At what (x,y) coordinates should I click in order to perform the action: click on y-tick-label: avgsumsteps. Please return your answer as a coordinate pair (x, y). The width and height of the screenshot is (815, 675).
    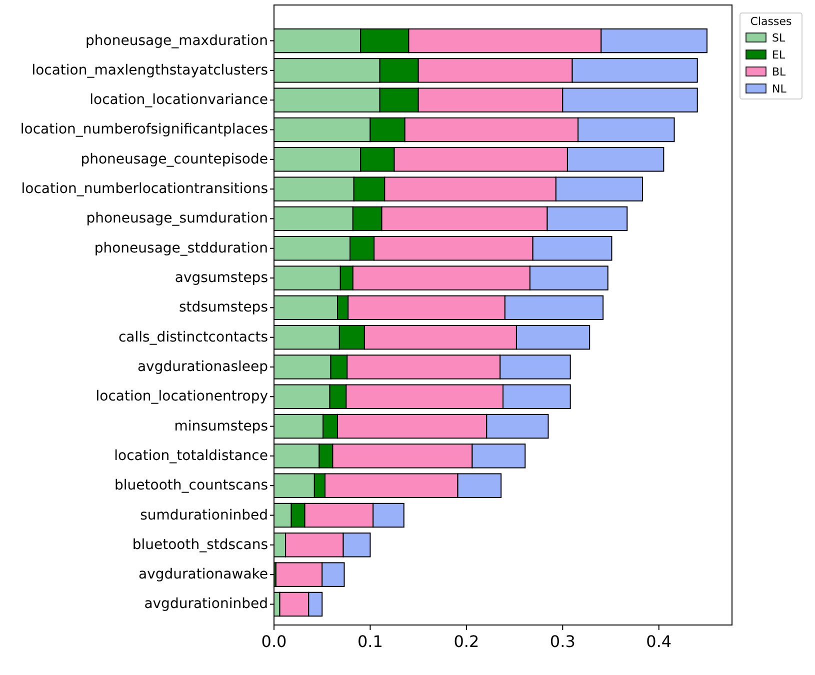
    Looking at the image, I should click on (221, 278).